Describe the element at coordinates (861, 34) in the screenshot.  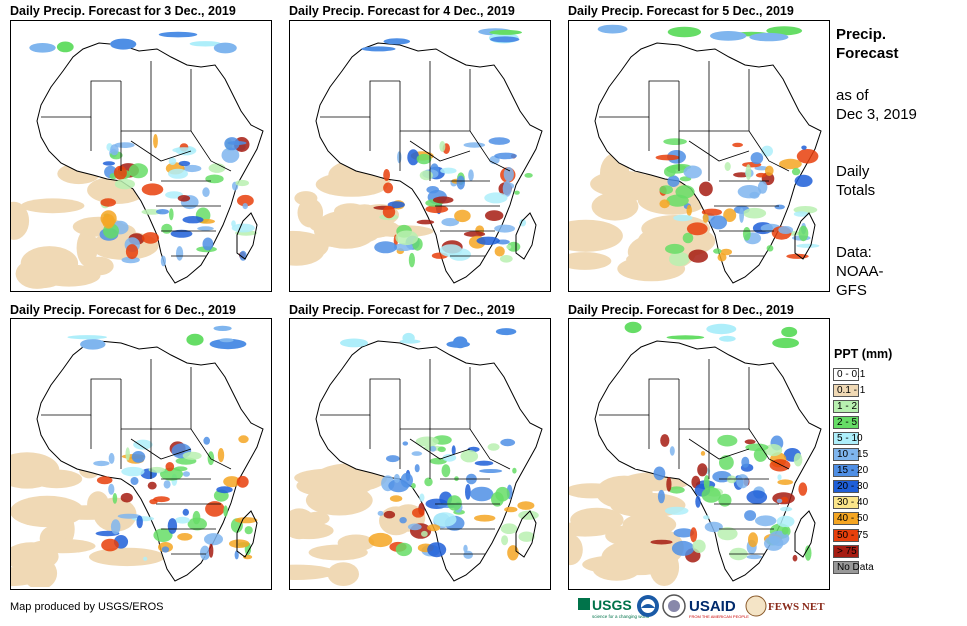
I see `sidebar-title-line: Precip.` at that location.